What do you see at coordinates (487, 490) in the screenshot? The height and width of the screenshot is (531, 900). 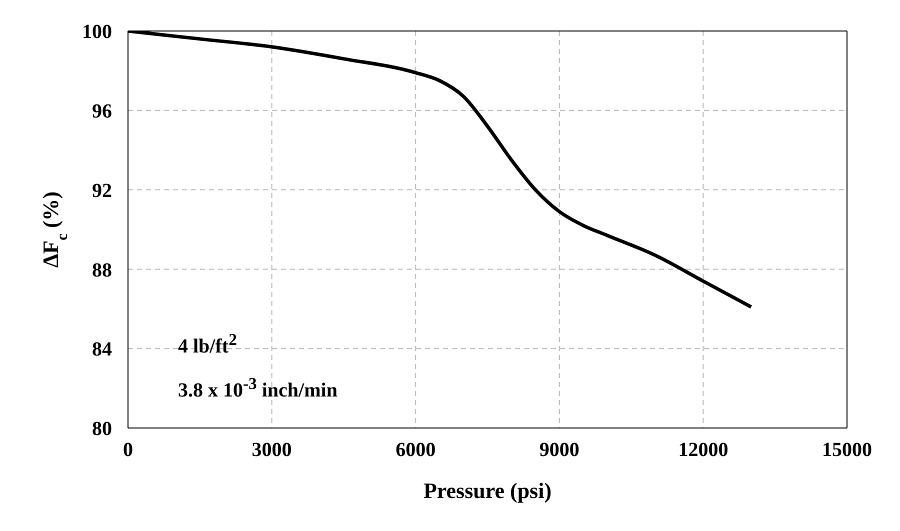 I see `x-axis-title: Pressure (psi)` at bounding box center [487, 490].